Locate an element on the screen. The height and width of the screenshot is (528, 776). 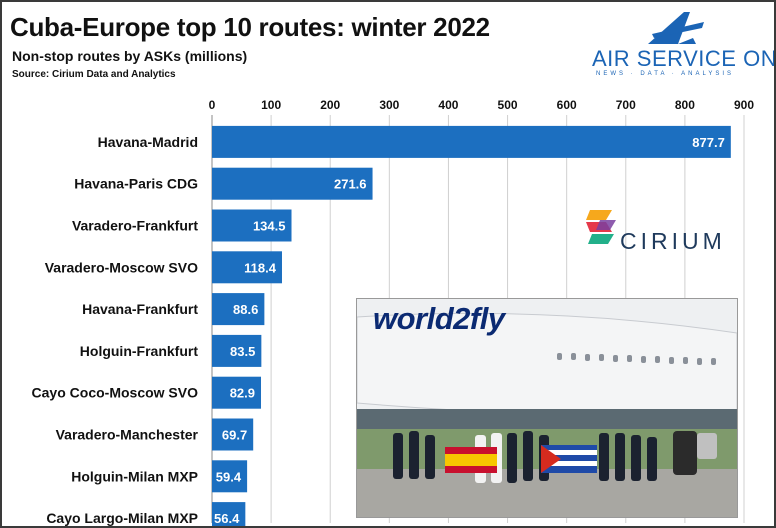
value-label: 271.6 is located at coordinates (350, 184).